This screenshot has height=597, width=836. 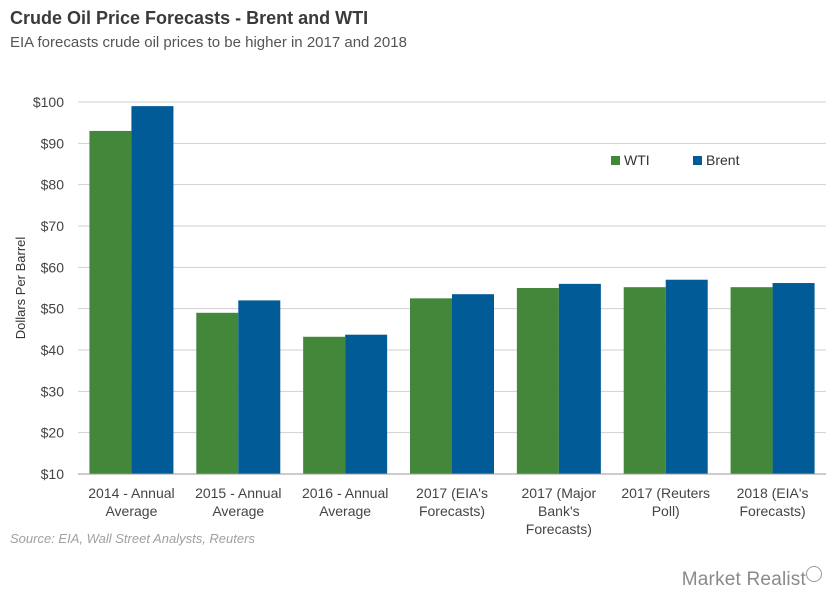 What do you see at coordinates (53, 350) in the screenshot?
I see `y-tick-label: $40` at bounding box center [53, 350].